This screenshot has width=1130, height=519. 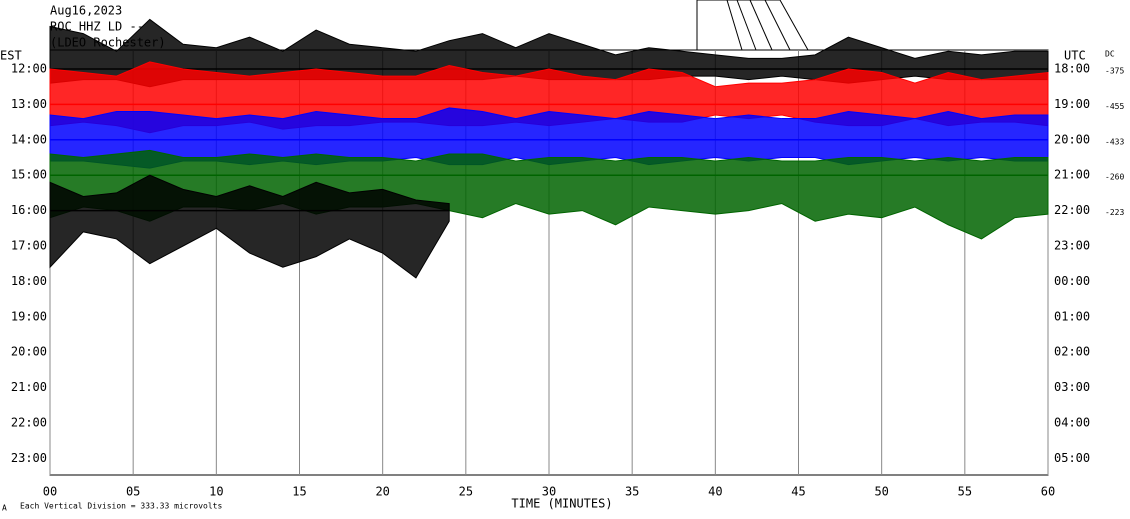 I want to click on row-label-est: 17:00, so click(x=29, y=246).